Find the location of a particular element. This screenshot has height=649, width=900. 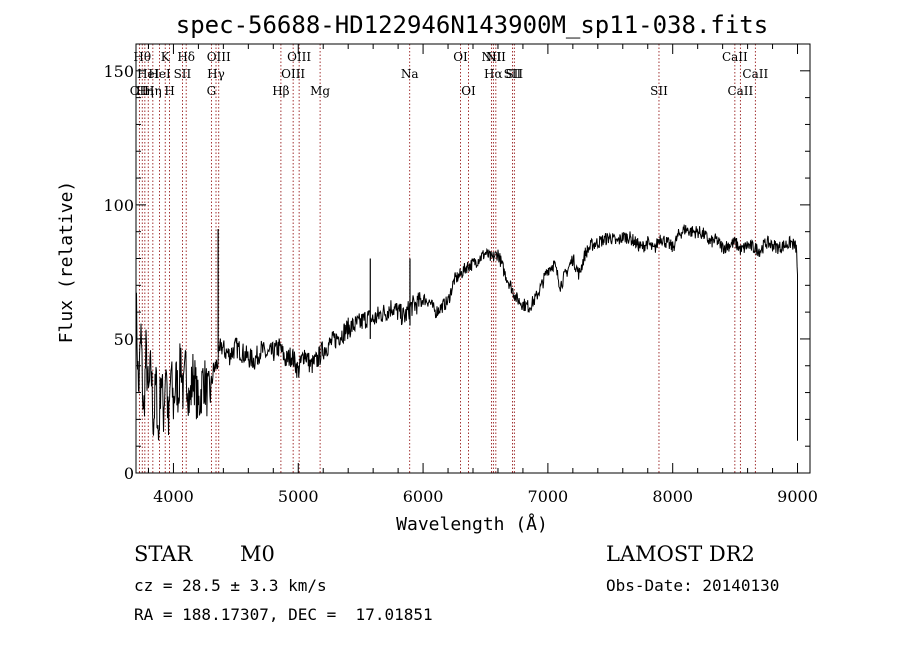

line-label-mg: Mg is located at coordinates (320, 91).